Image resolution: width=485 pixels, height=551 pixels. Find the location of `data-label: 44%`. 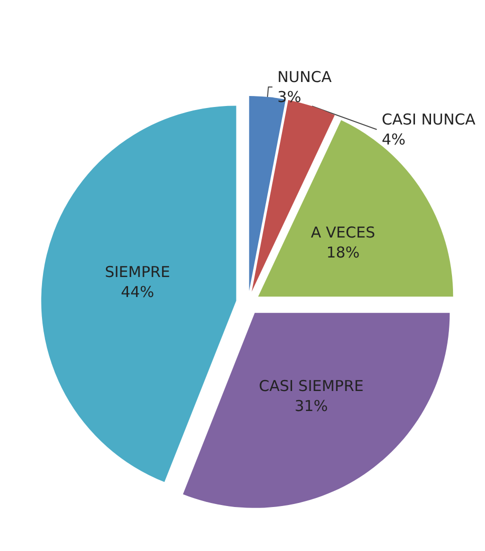

data-label: 44% is located at coordinates (137, 291).